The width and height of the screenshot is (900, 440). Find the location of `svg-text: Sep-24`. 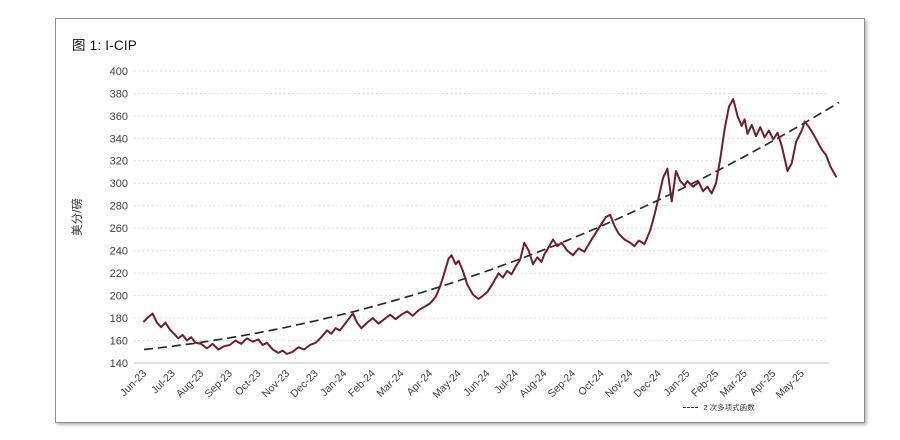

svg-text: Sep-24 is located at coordinates (562, 384).